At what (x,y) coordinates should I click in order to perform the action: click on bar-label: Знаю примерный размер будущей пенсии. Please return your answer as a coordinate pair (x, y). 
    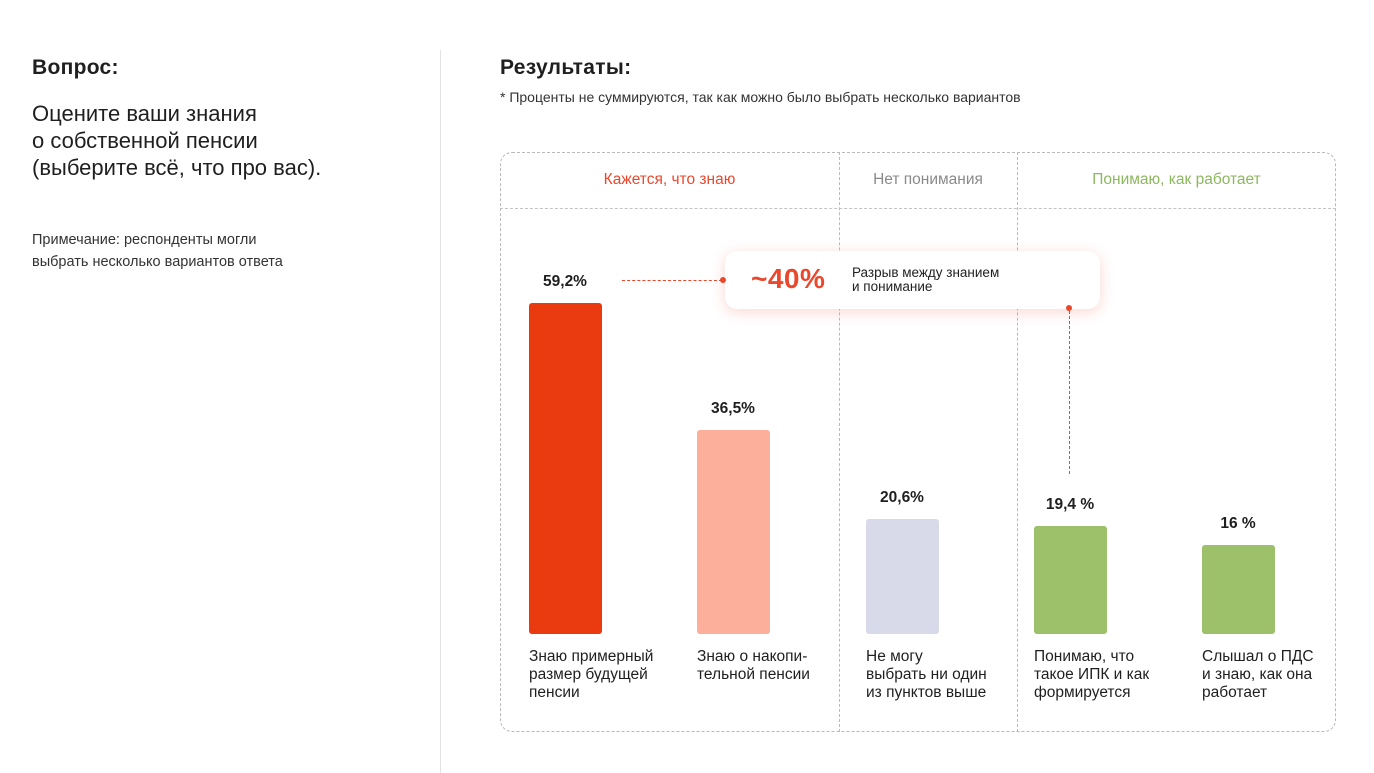
    Looking at the image, I should click on (591, 675).